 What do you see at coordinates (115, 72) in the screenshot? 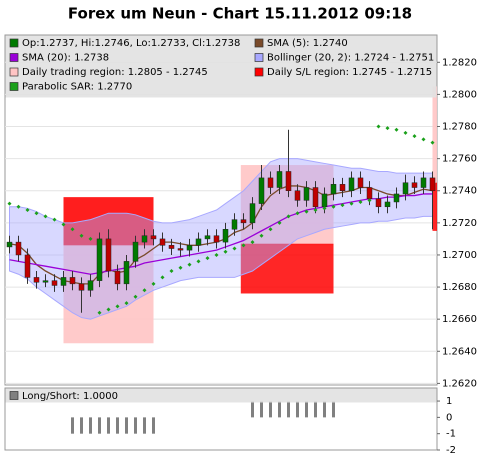
I see `legend-label: Daily trading region: 1.2805 - 1.2745` at bounding box center [115, 72].